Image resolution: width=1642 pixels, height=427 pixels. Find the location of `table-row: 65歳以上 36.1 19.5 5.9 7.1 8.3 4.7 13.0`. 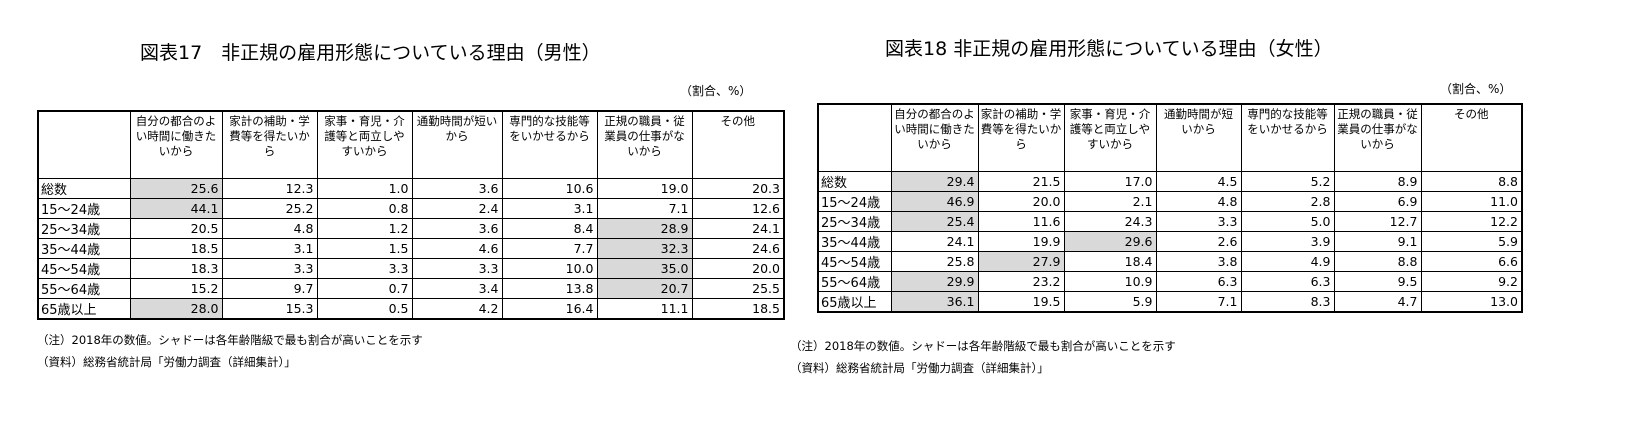

table-row: 65歳以上 36.1 19.5 5.9 7.1 8.3 4.7 13.0 is located at coordinates (1170, 302).